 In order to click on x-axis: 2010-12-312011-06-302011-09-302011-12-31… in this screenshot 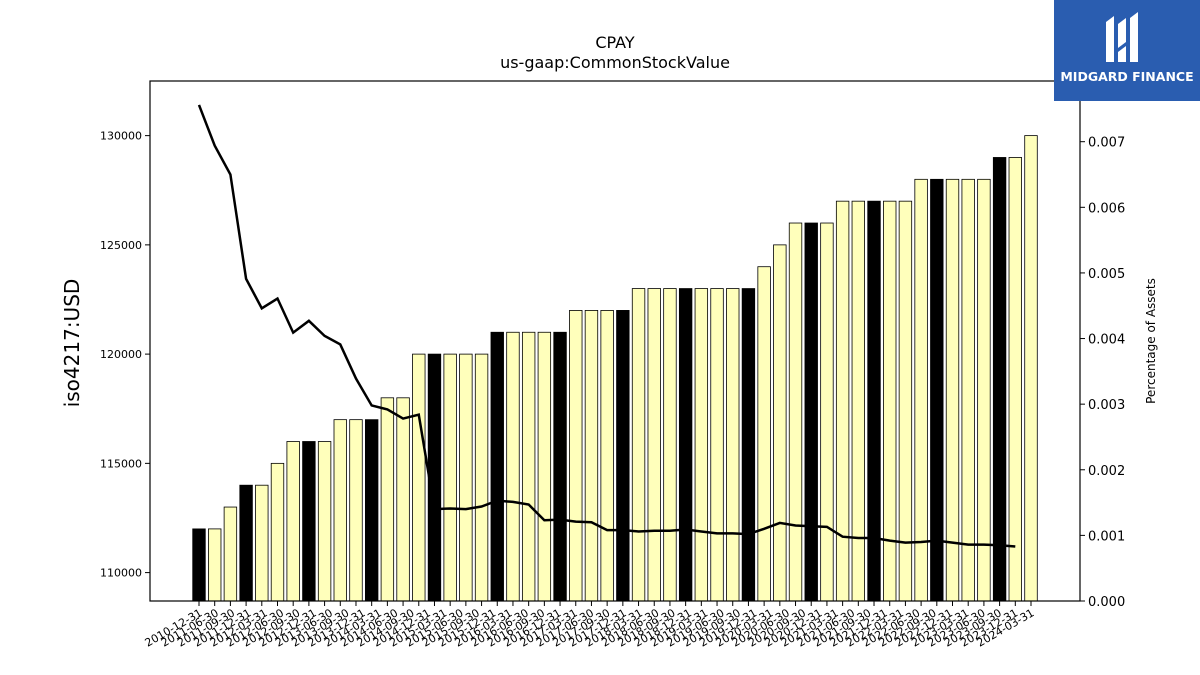, I will do `click(590, 625)`.